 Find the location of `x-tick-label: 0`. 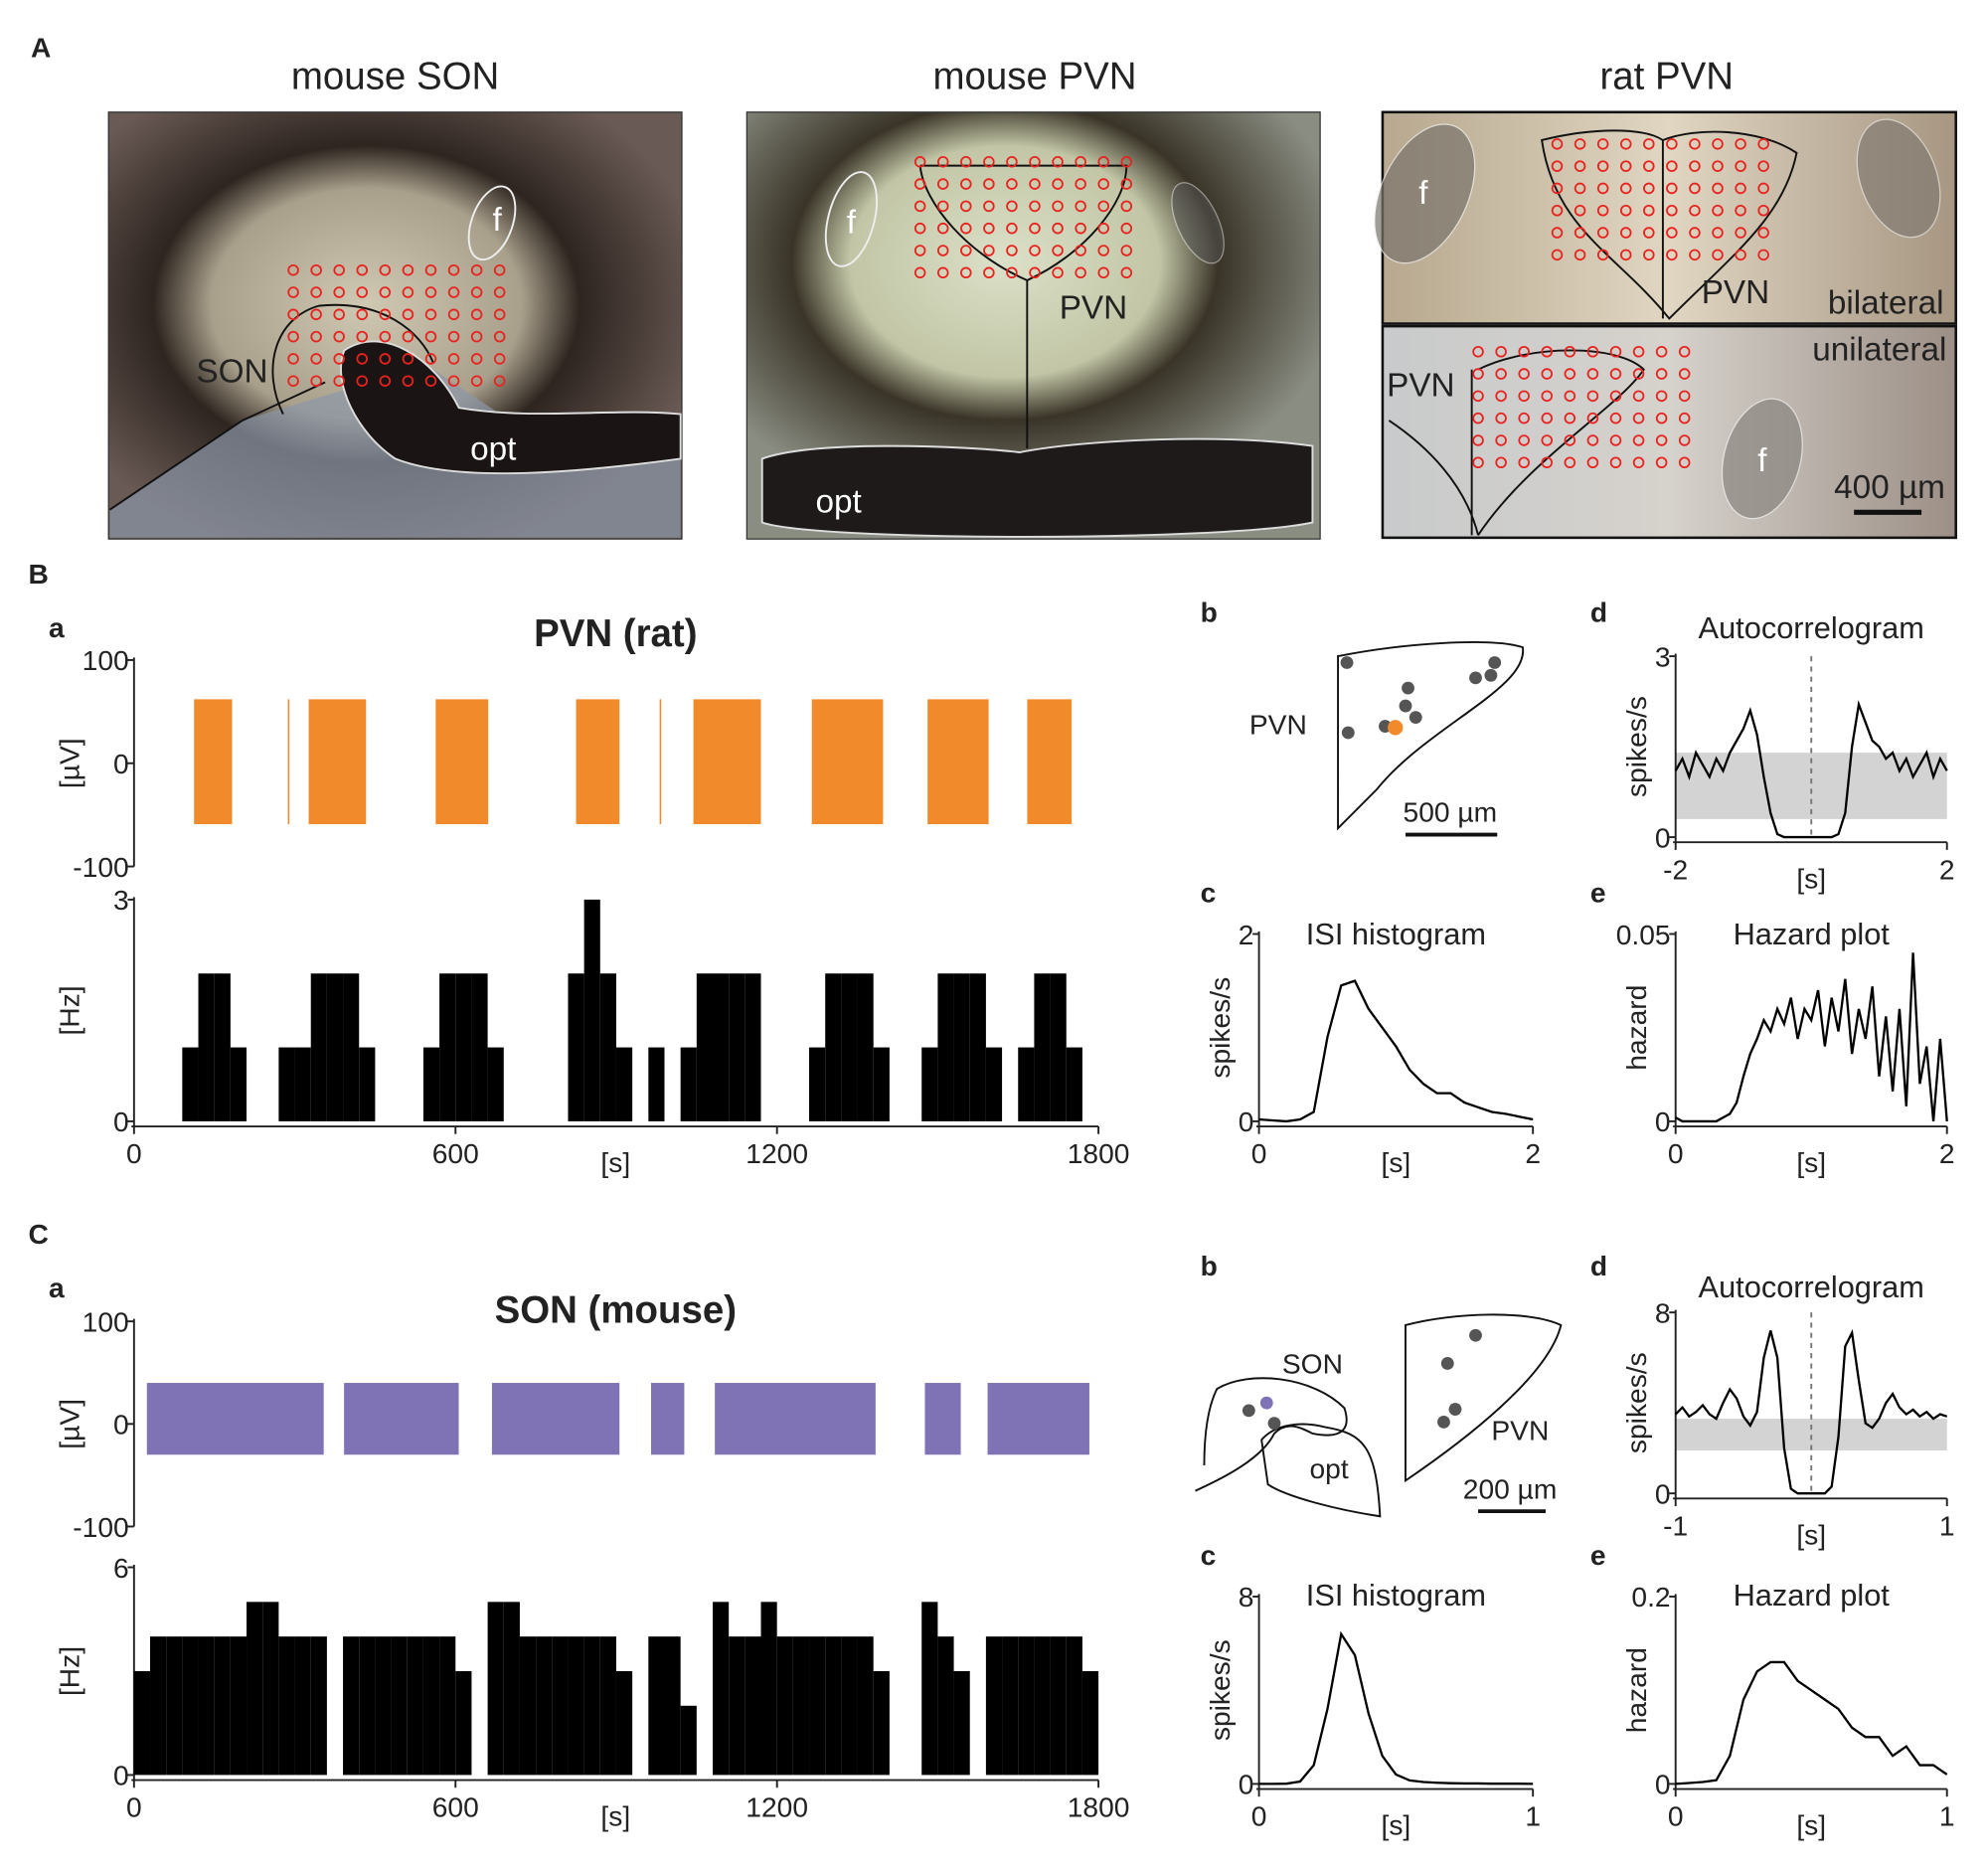

x-tick-label: 0 is located at coordinates (1259, 1153).